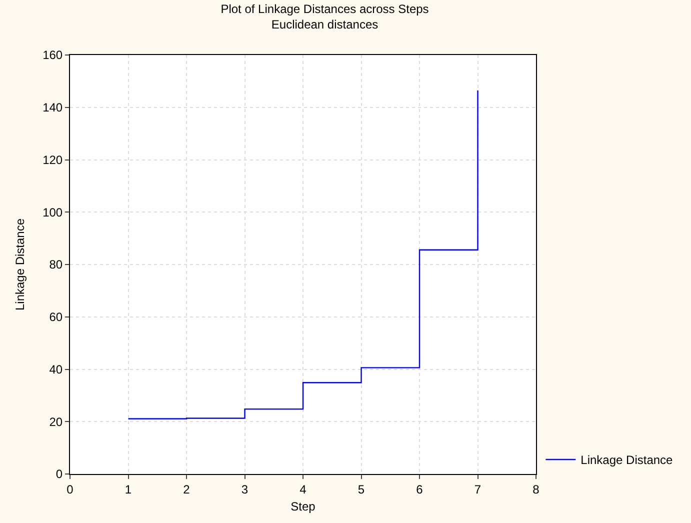 The width and height of the screenshot is (691, 523). What do you see at coordinates (186, 489) in the screenshot?
I see `x-tick-label: 2` at bounding box center [186, 489].